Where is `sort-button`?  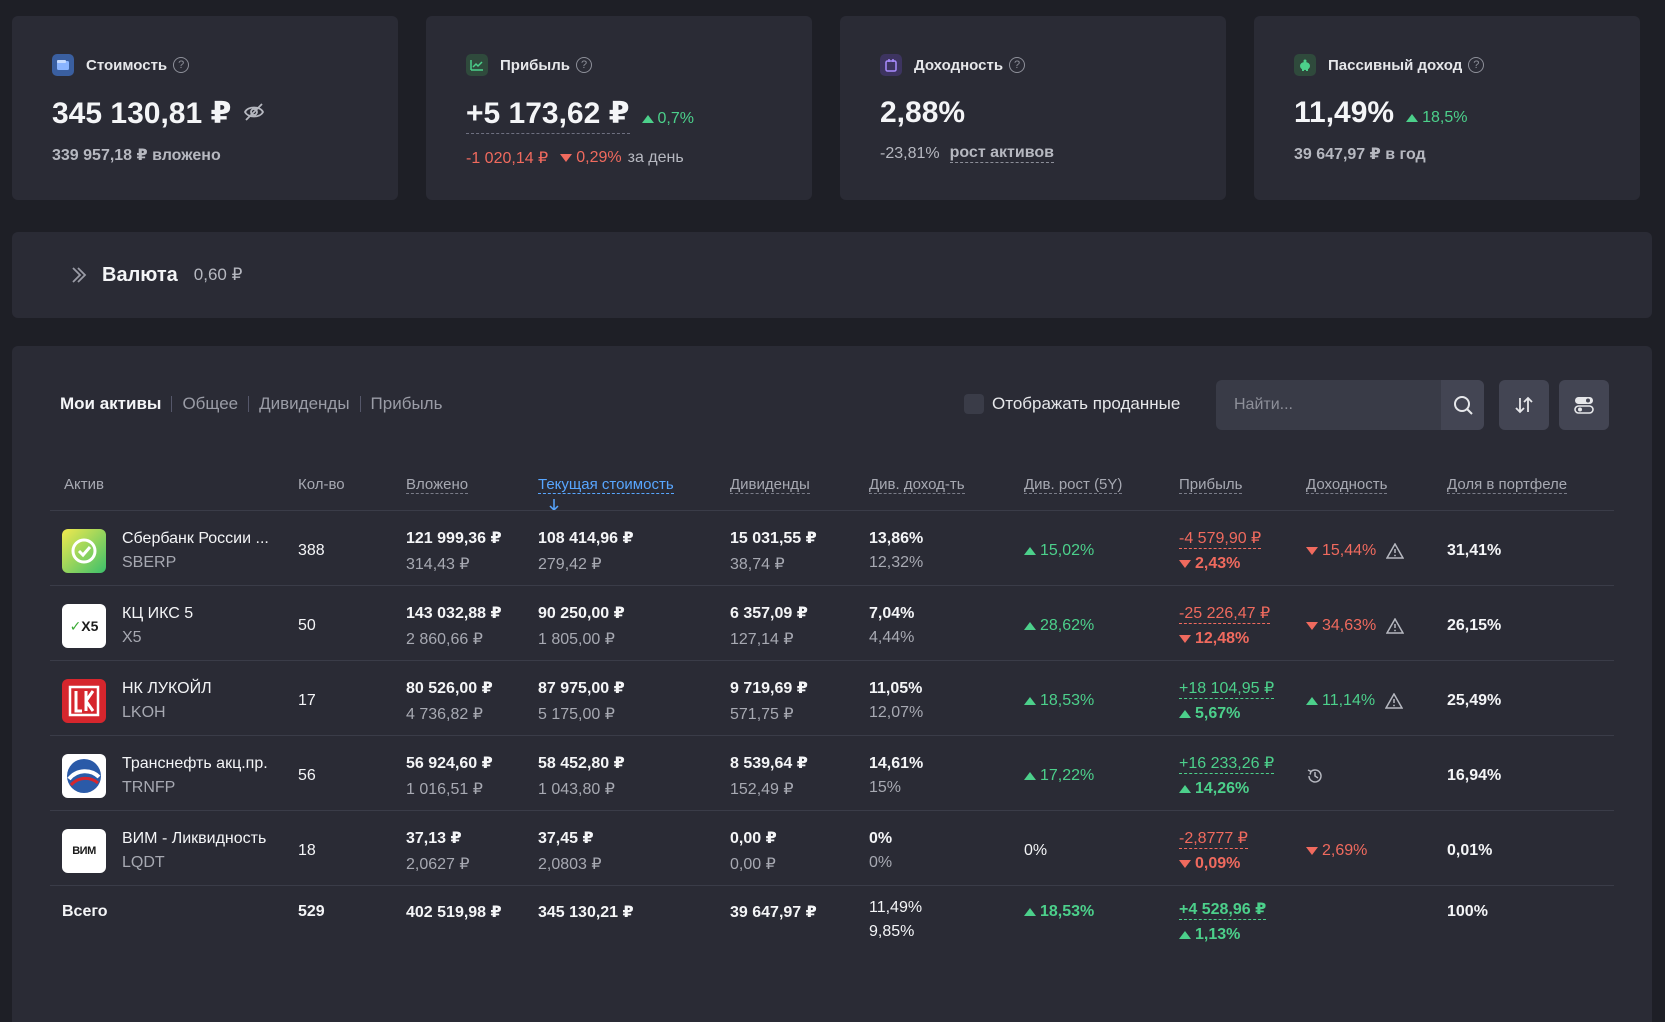 sort-button is located at coordinates (1524, 405).